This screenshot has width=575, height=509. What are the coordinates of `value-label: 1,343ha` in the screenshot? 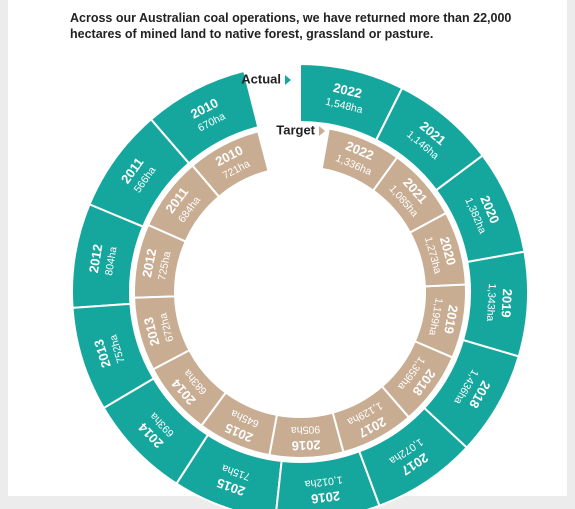 It's located at (491, 302).